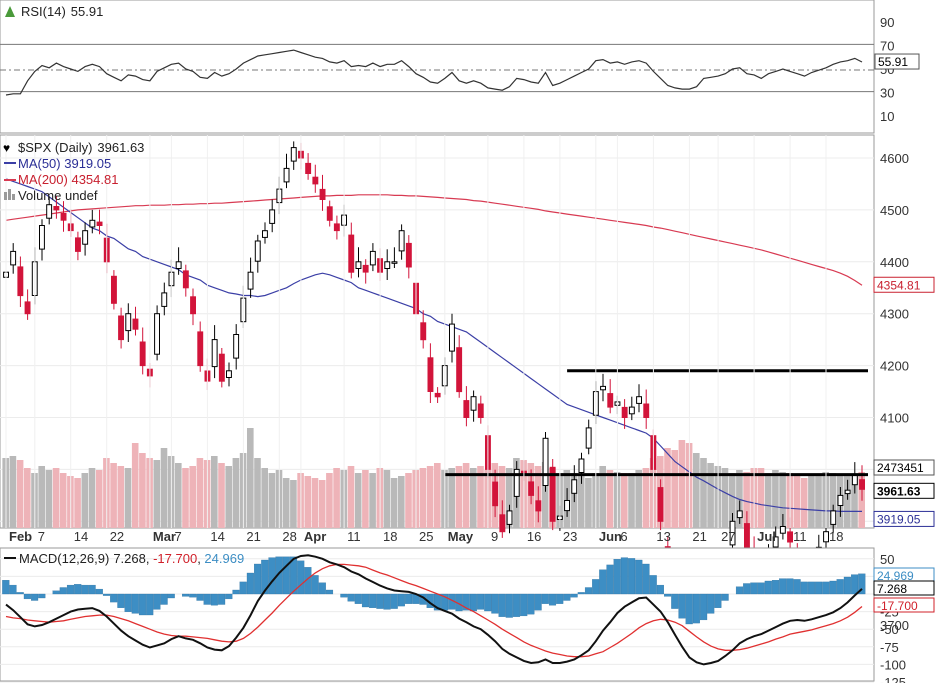  What do you see at coordinates (200, 558) in the screenshot?
I see `macd-comma-2: ,` at bounding box center [200, 558].